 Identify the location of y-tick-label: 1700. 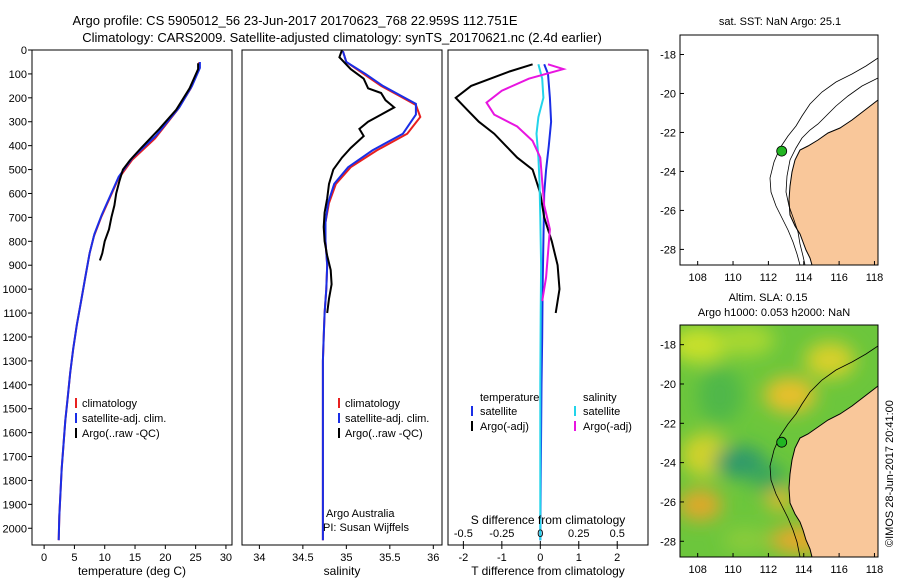
(15, 458).